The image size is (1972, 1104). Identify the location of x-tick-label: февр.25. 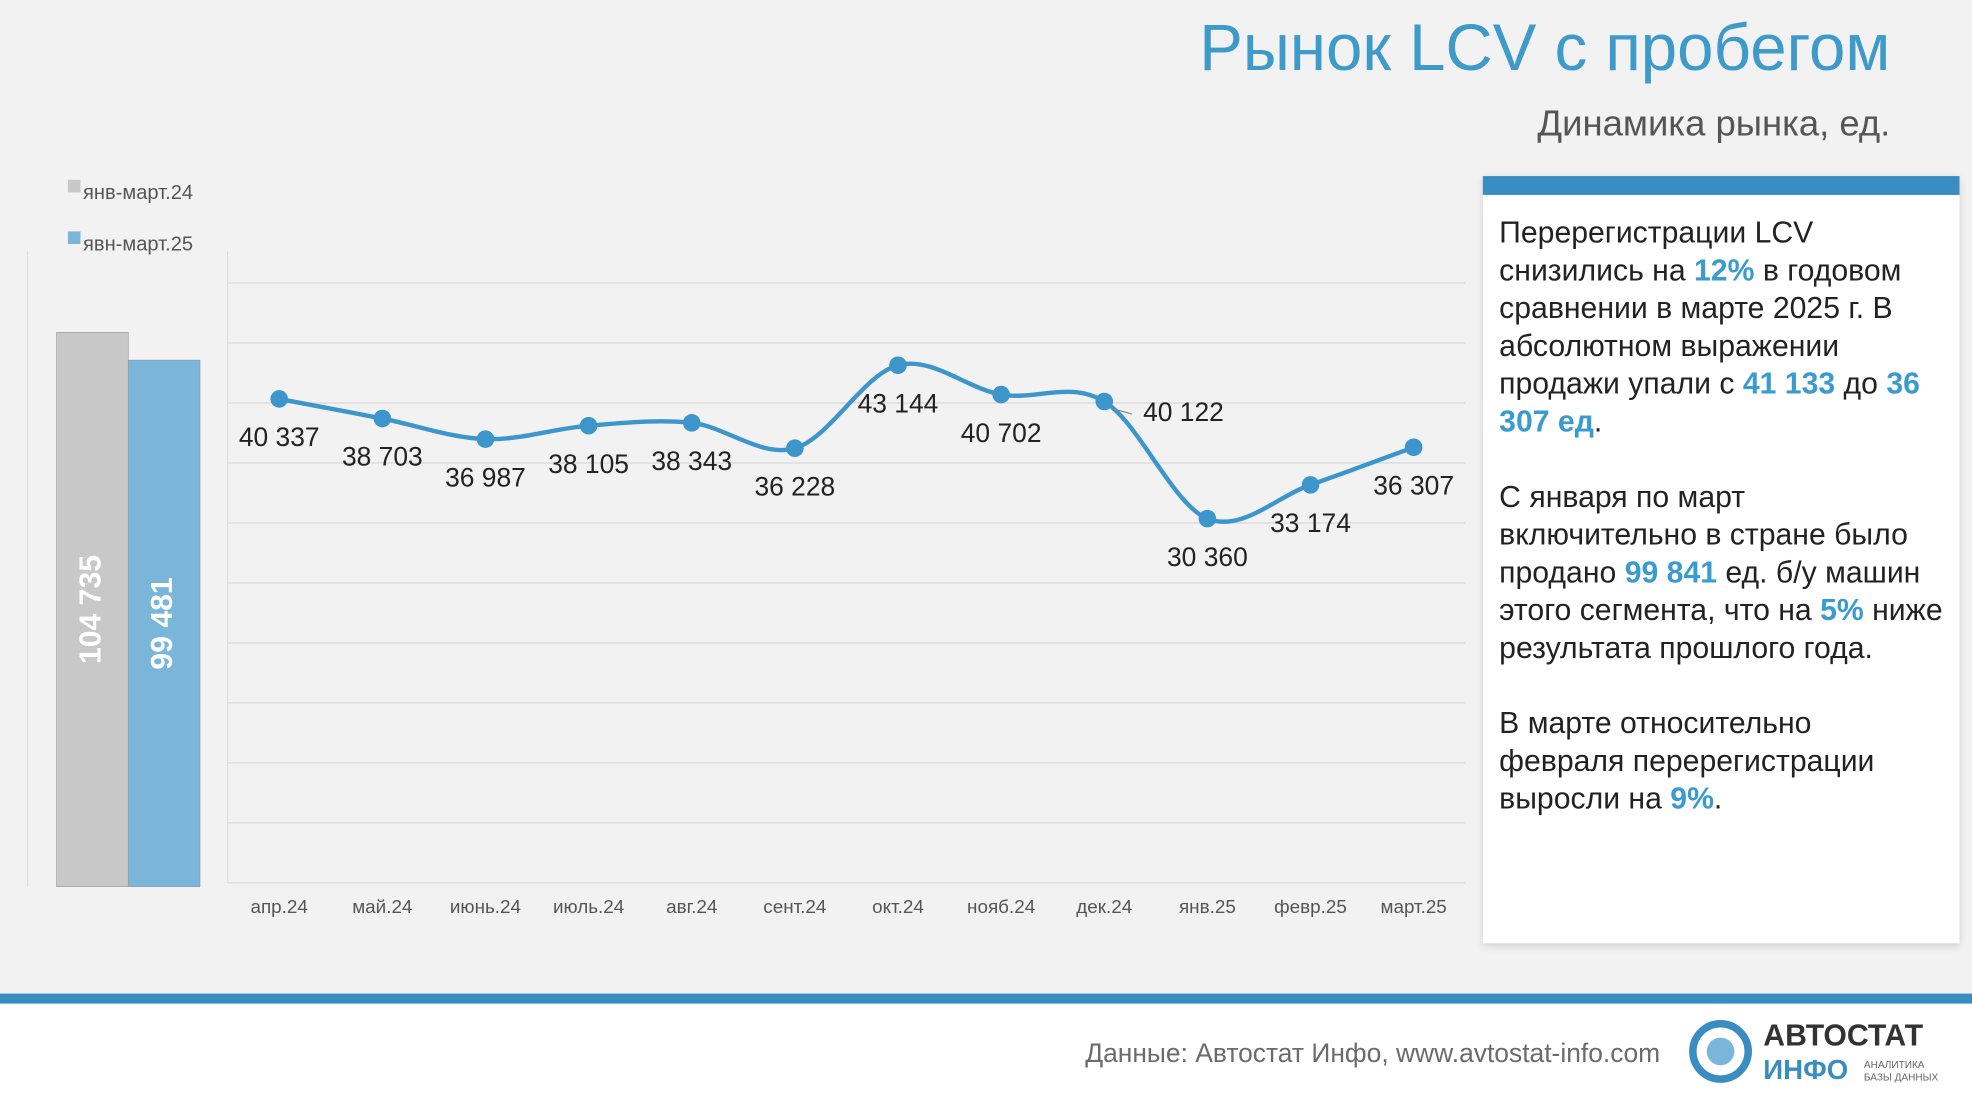
(1310, 906).